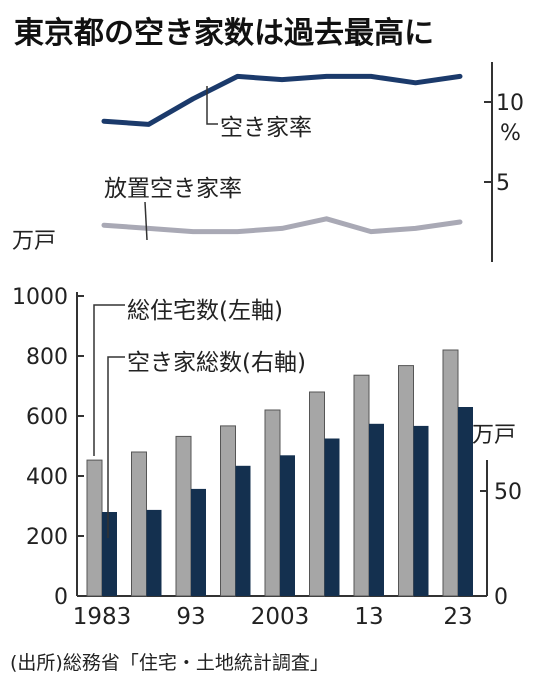  What do you see at coordinates (510, 133) in the screenshot?
I see `line-panel-unit-percent: %` at bounding box center [510, 133].